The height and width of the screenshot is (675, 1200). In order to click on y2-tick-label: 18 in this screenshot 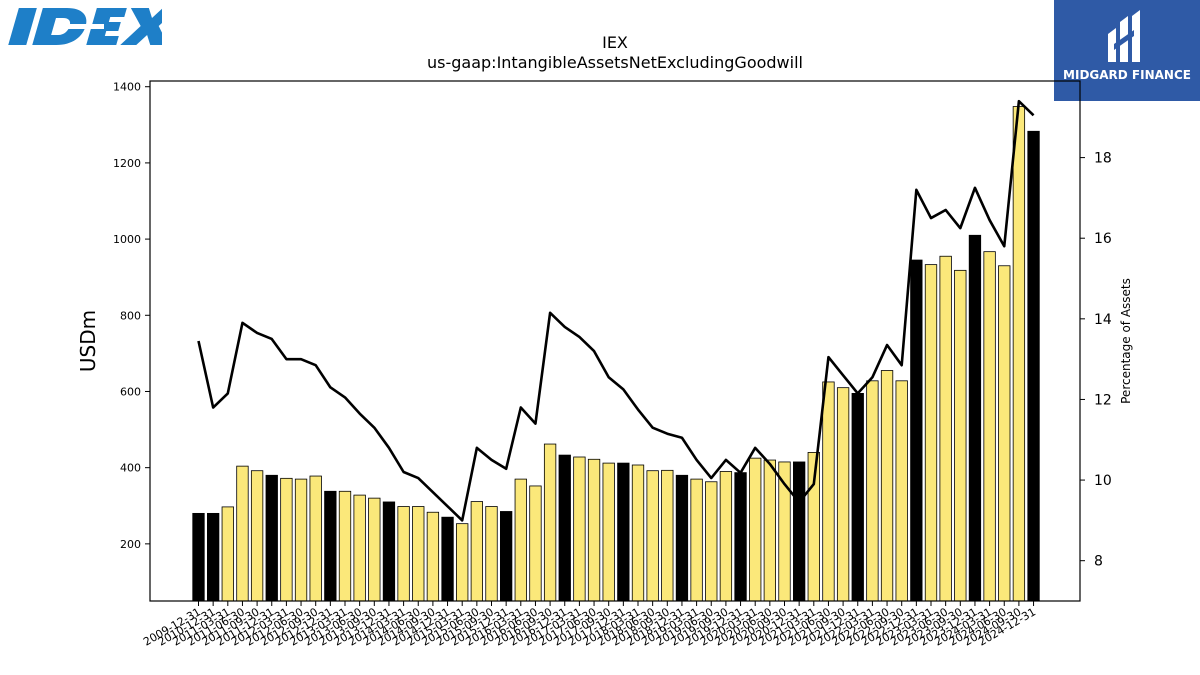, I will do `click(1103, 159)`.